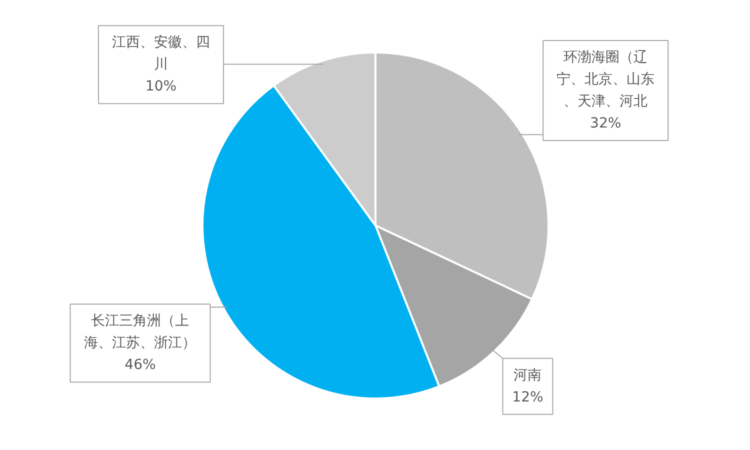 The height and width of the screenshot is (450, 750). I want to click on data-label: 12%, so click(528, 397).